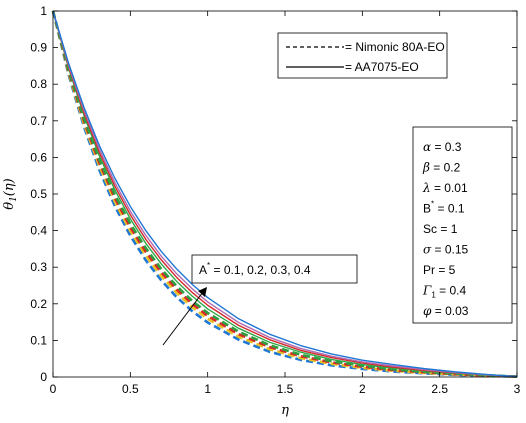  What do you see at coordinates (382, 67) in the screenshot?
I see `legend-label-aa7075: = AA7075-EO` at bounding box center [382, 67].